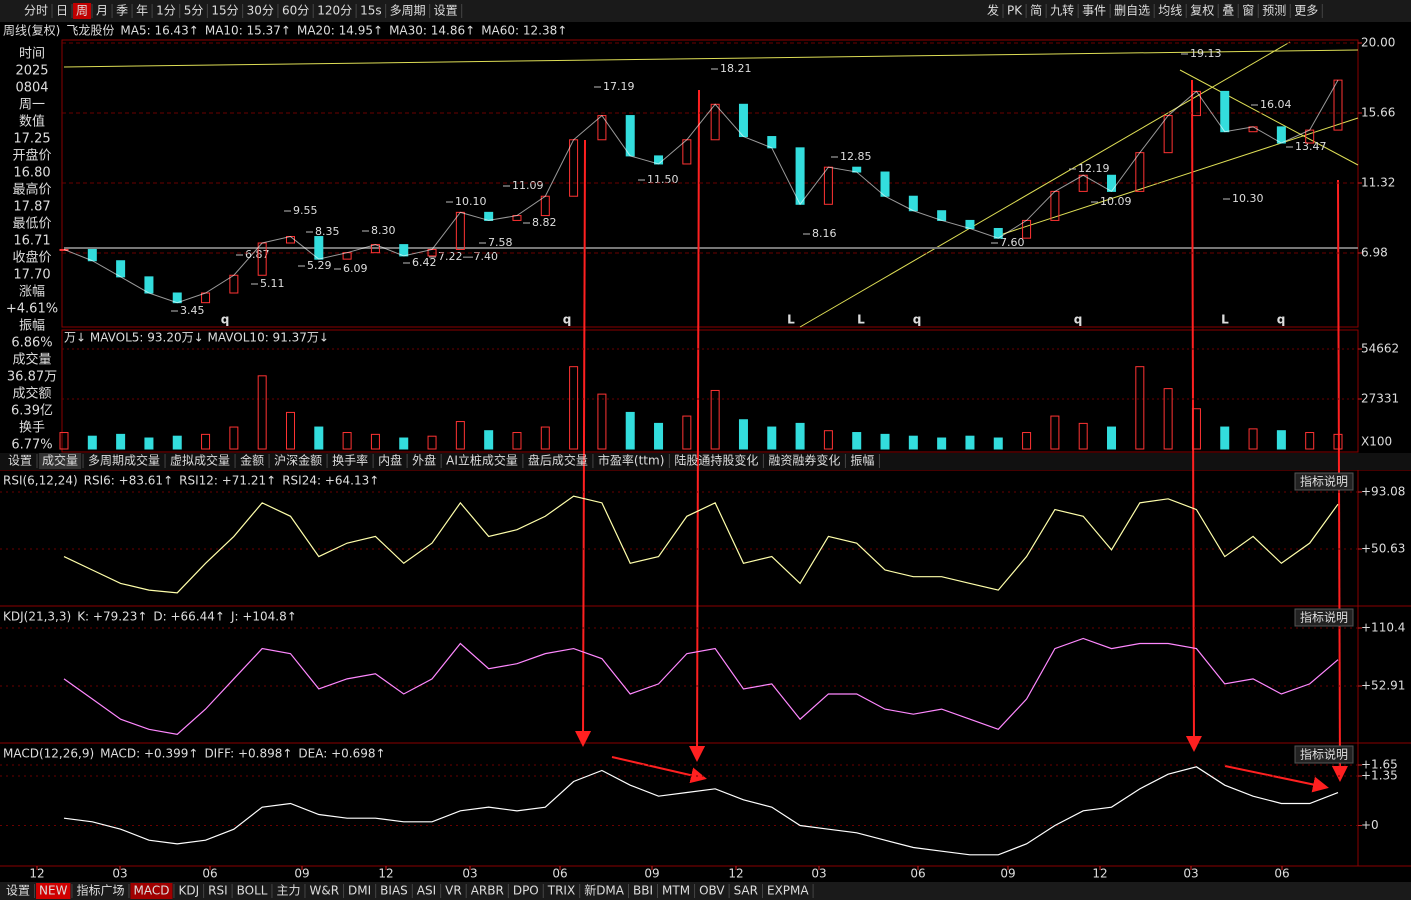  I want to click on volume-frame, so click(710, 391).